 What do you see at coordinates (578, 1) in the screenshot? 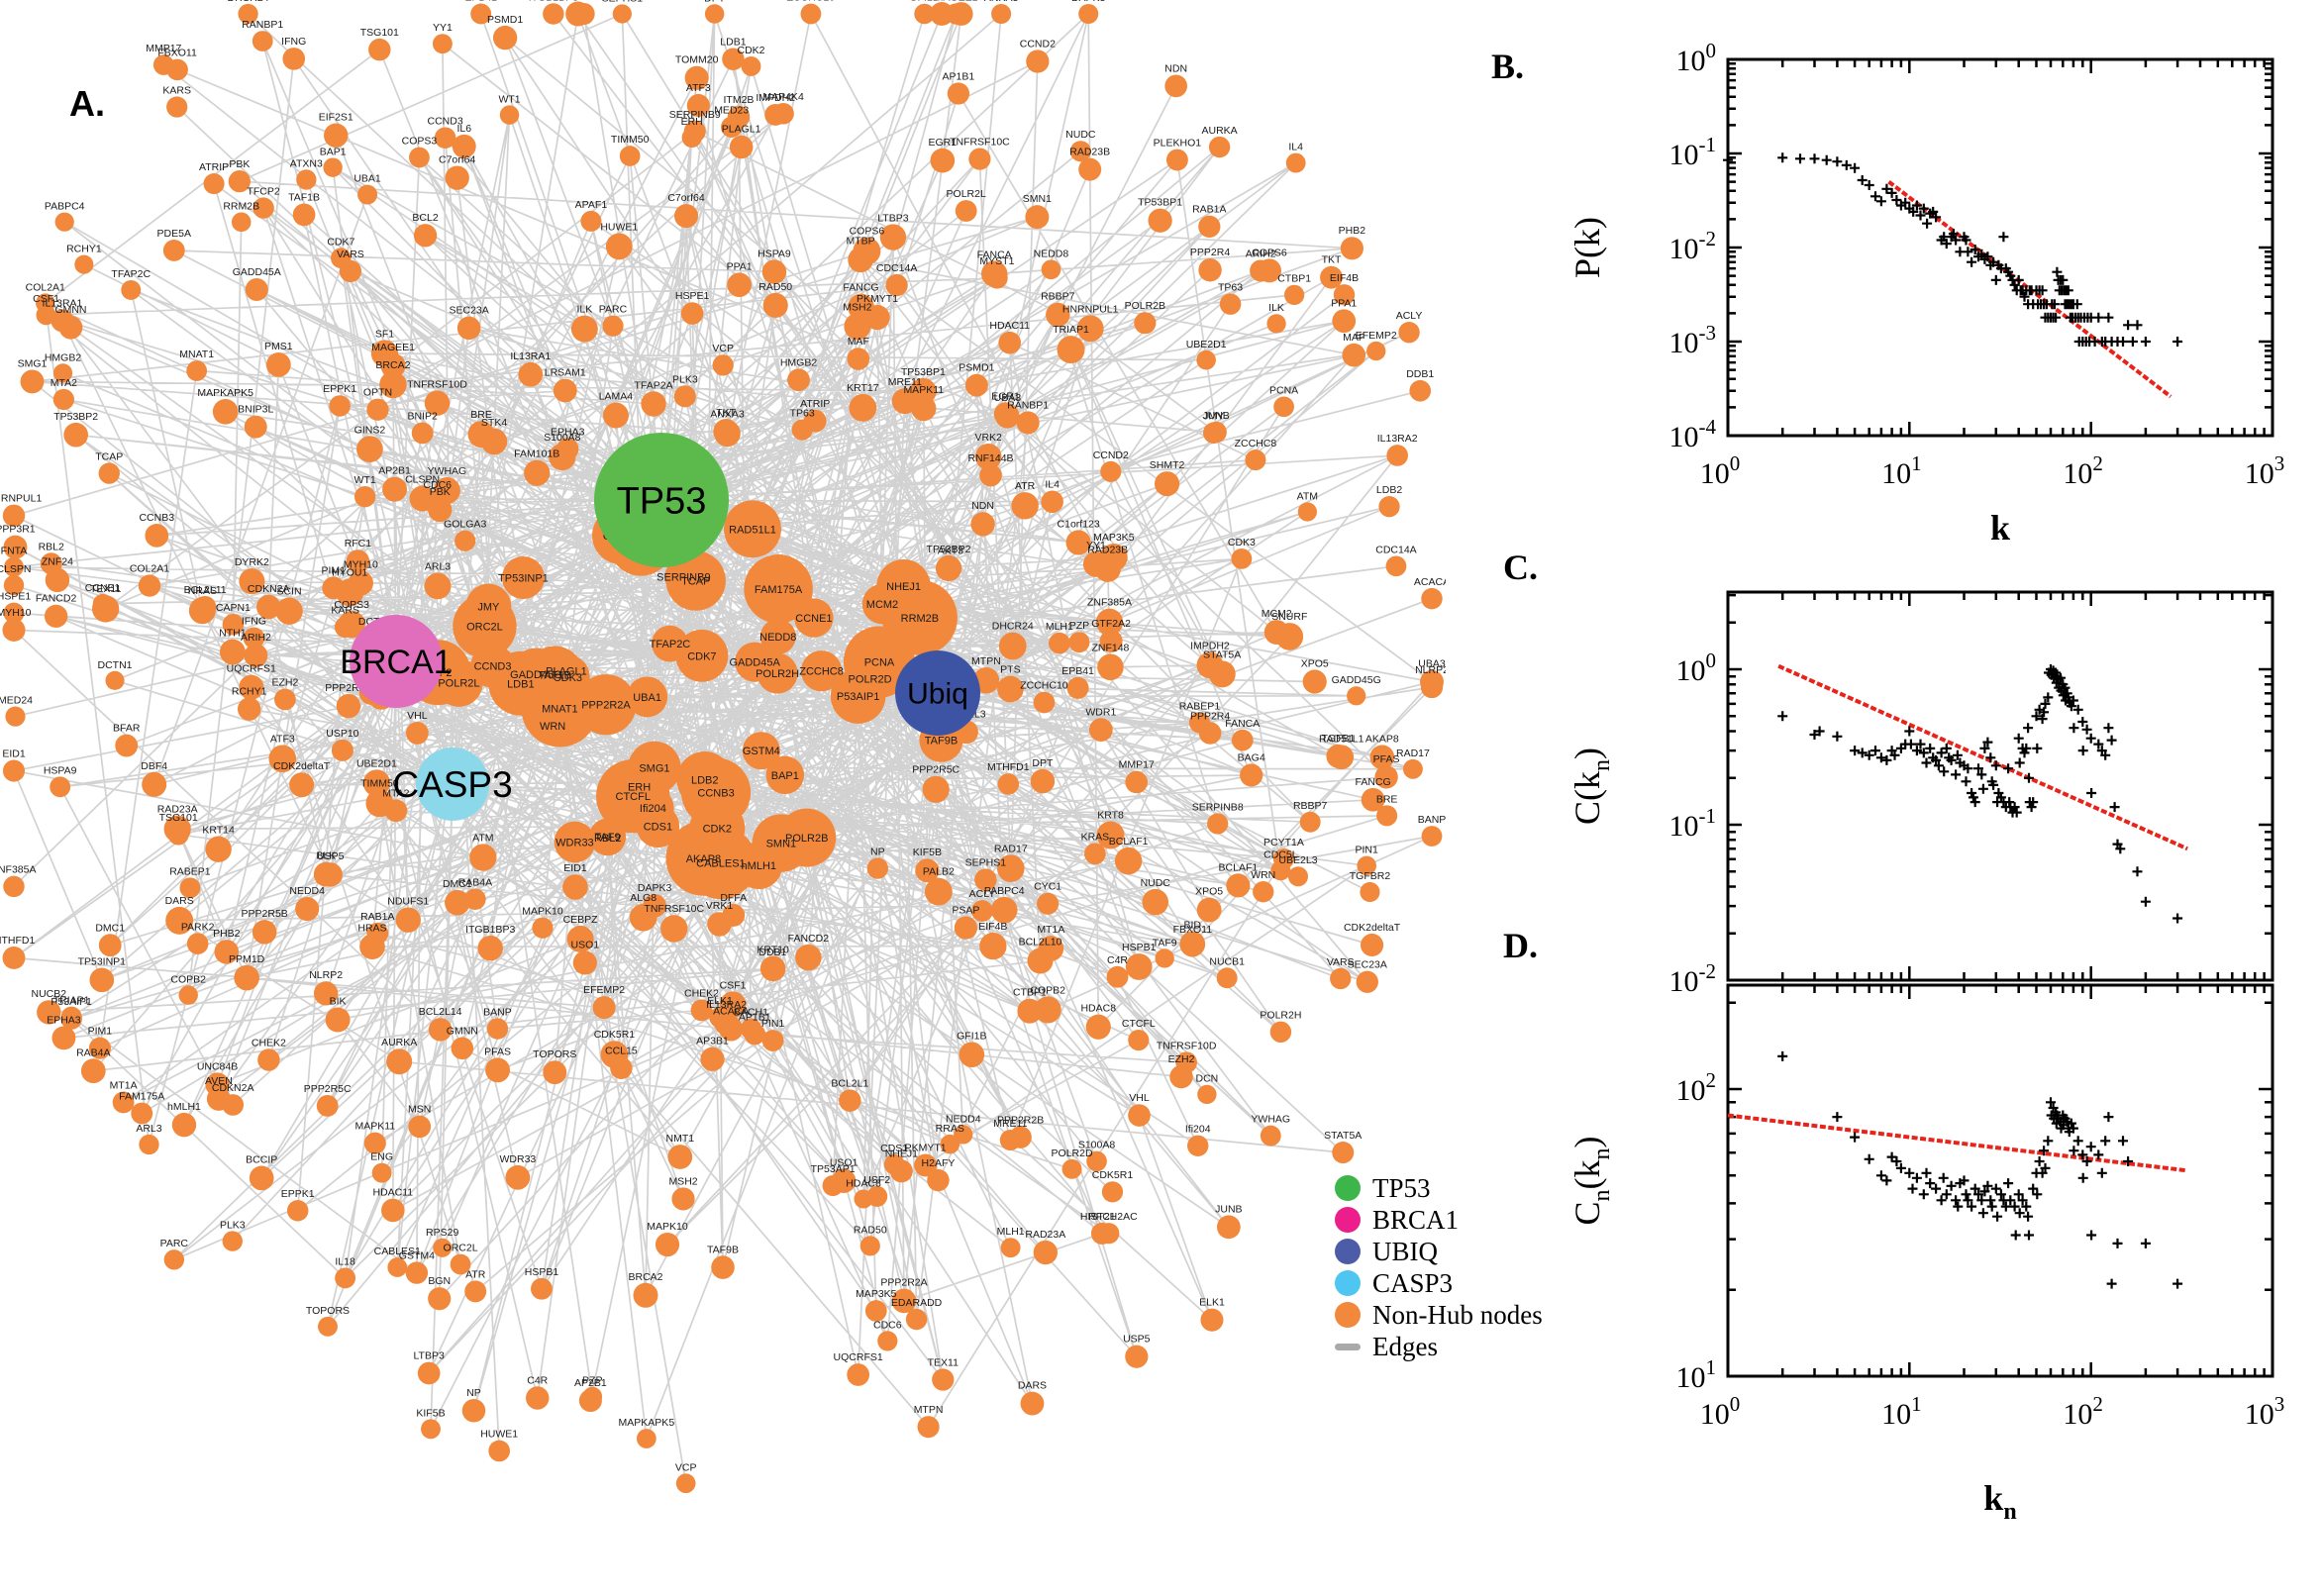
I see `gene-label: PPP2R5B` at bounding box center [578, 1].